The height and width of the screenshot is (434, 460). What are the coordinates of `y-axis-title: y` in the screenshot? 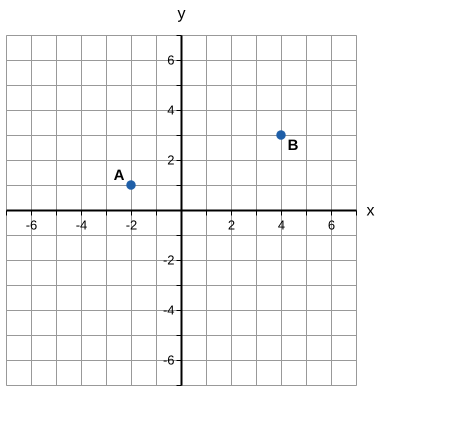 It's located at (182, 14).